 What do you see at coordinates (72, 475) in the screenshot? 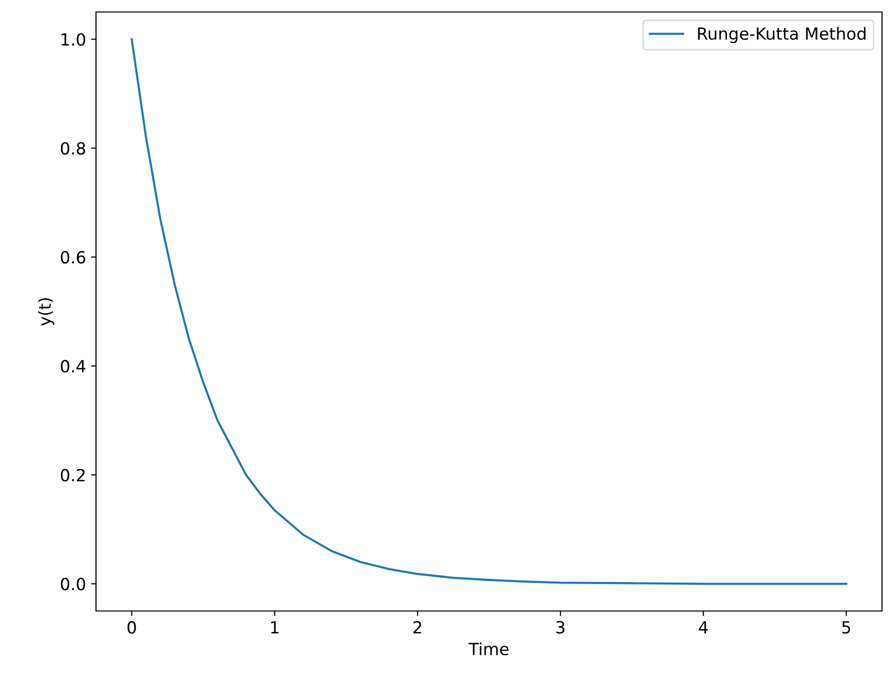
I see `y-tick-label: 0.2` at bounding box center [72, 475].